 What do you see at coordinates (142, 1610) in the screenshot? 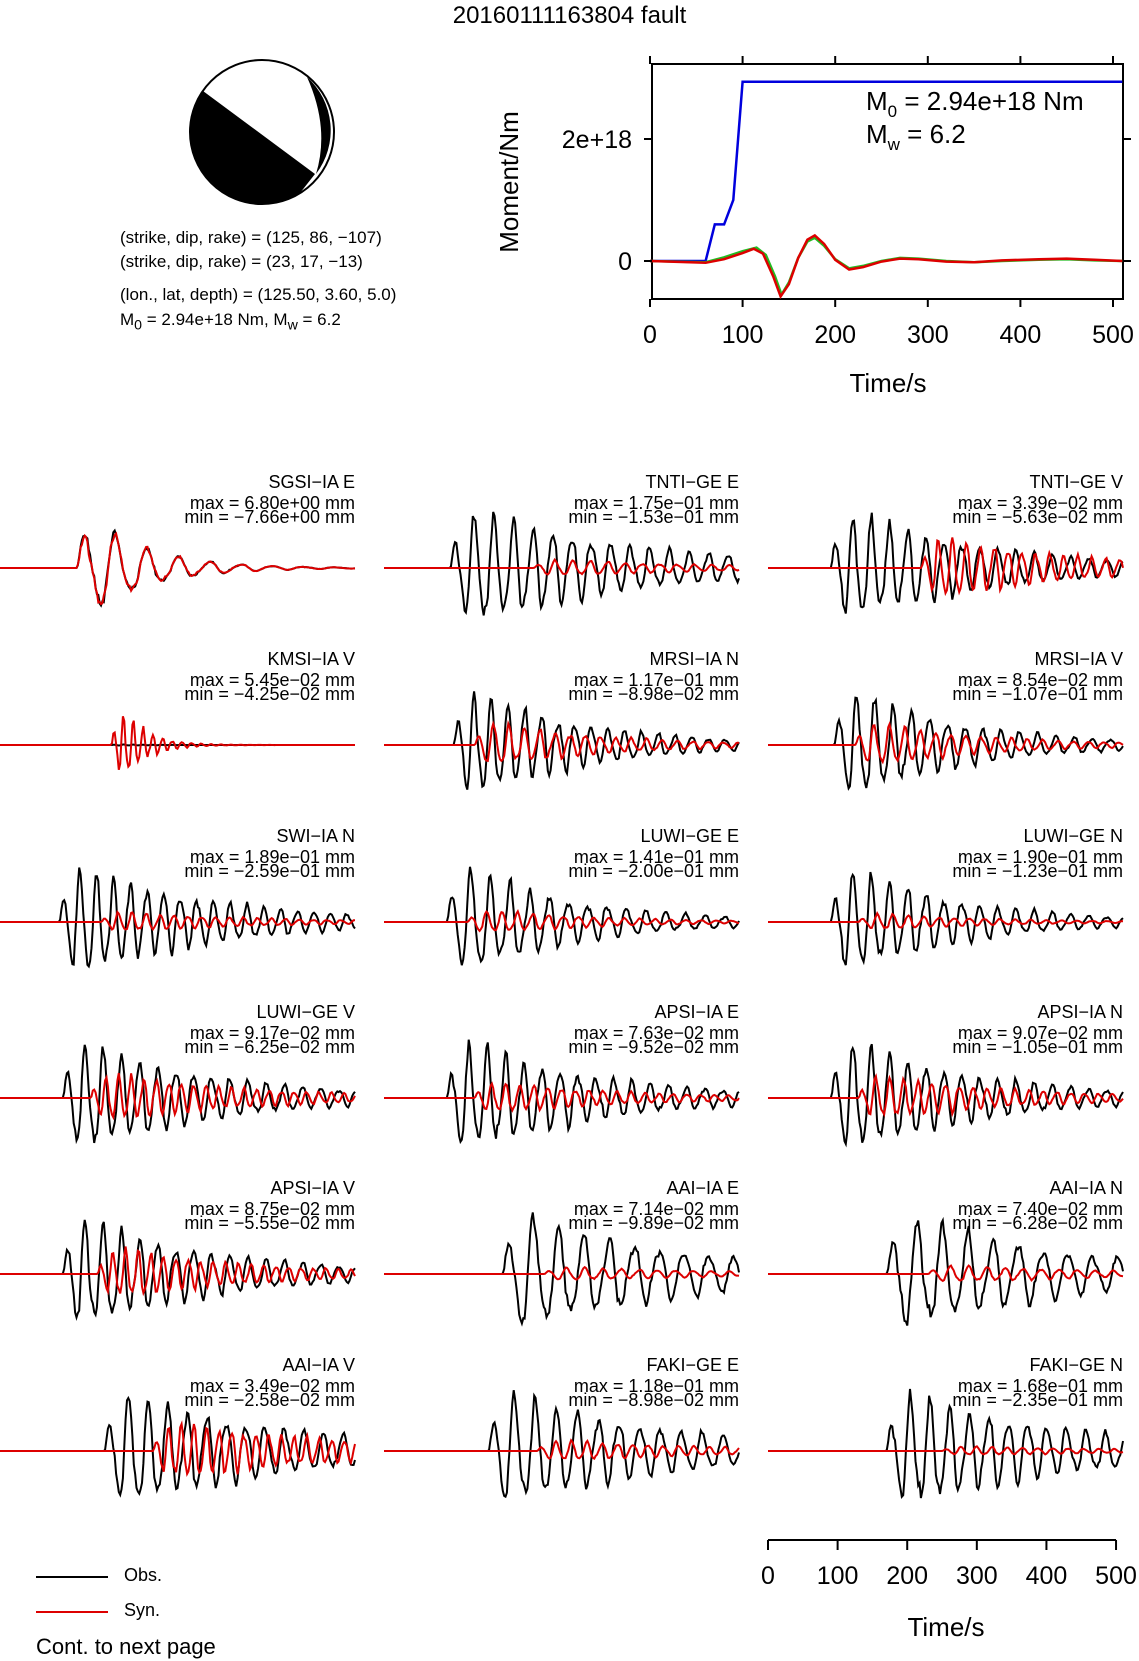
I see `legend-syn-label: Syn.` at bounding box center [142, 1610].